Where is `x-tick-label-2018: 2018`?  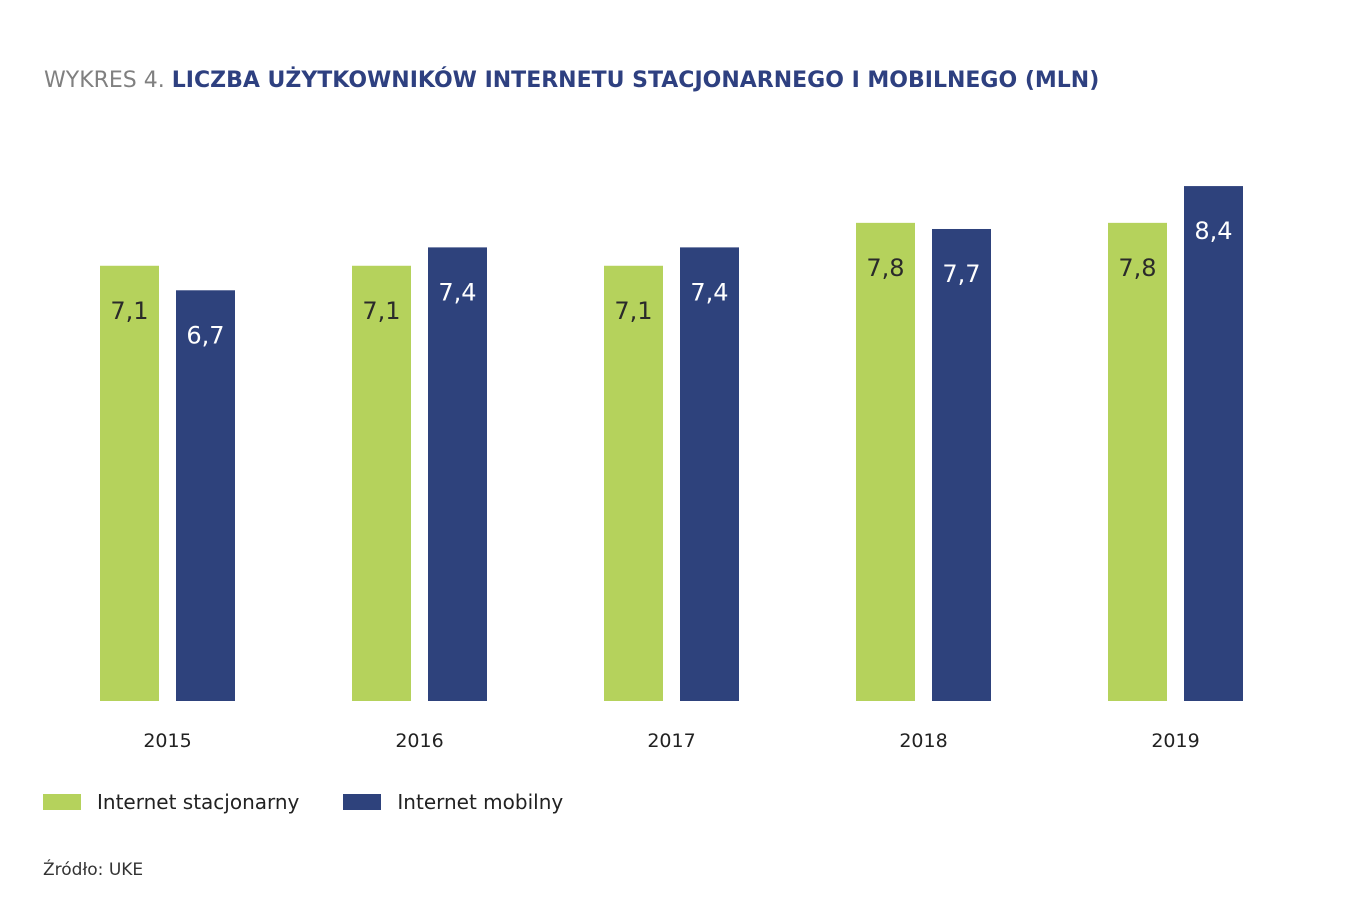
x-tick-label-2018: 2018 is located at coordinates (923, 741).